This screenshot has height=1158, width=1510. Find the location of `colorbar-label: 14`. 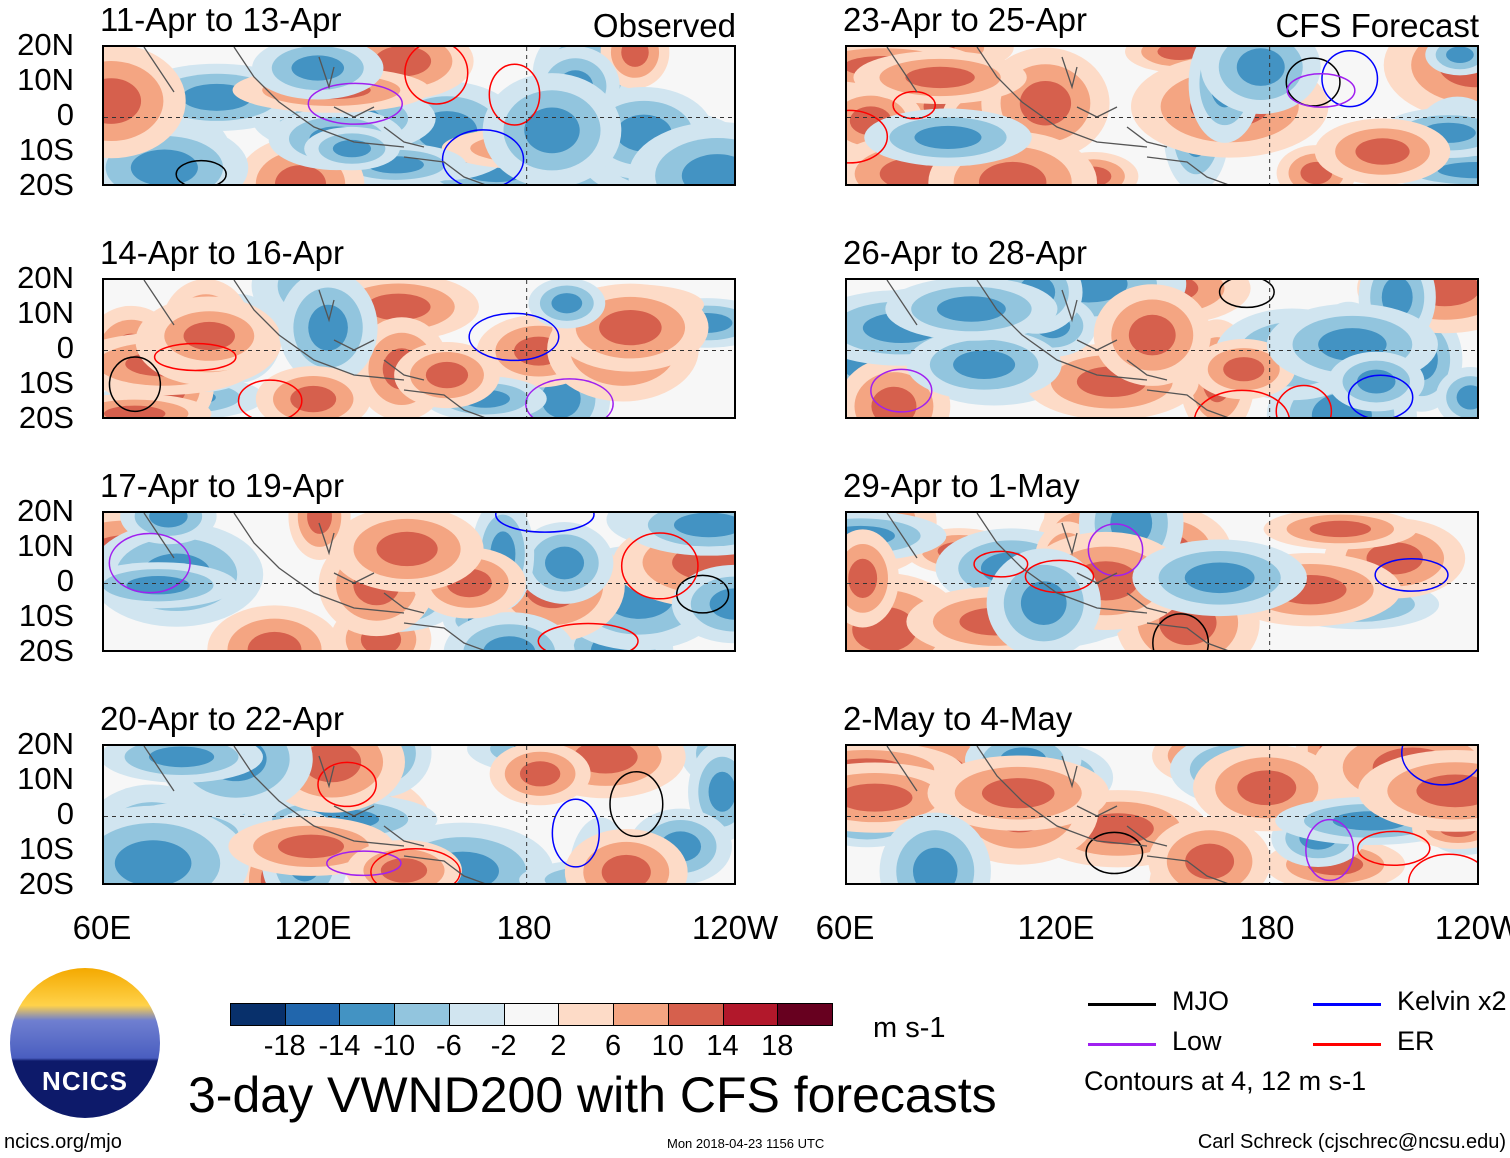

colorbar-label: 14 is located at coordinates (722, 1046).